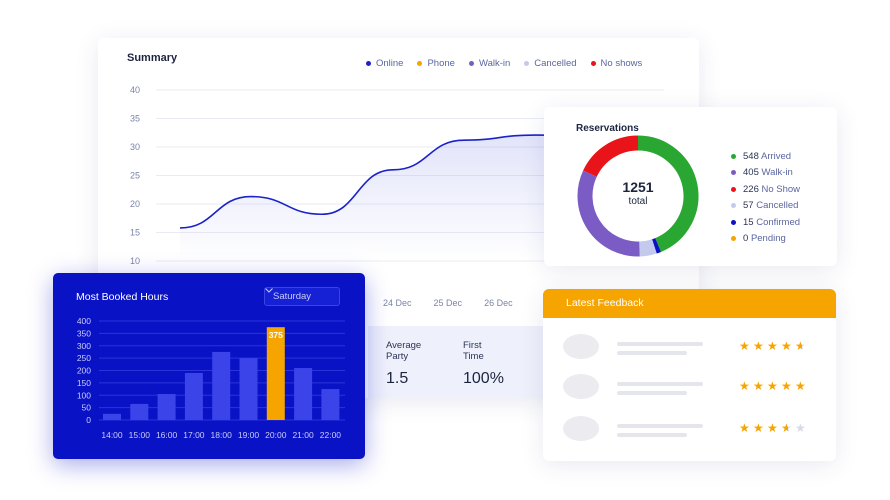  I want to click on summary-legend: Online Phone Walk-in Cancelled No shows, so click(504, 63).